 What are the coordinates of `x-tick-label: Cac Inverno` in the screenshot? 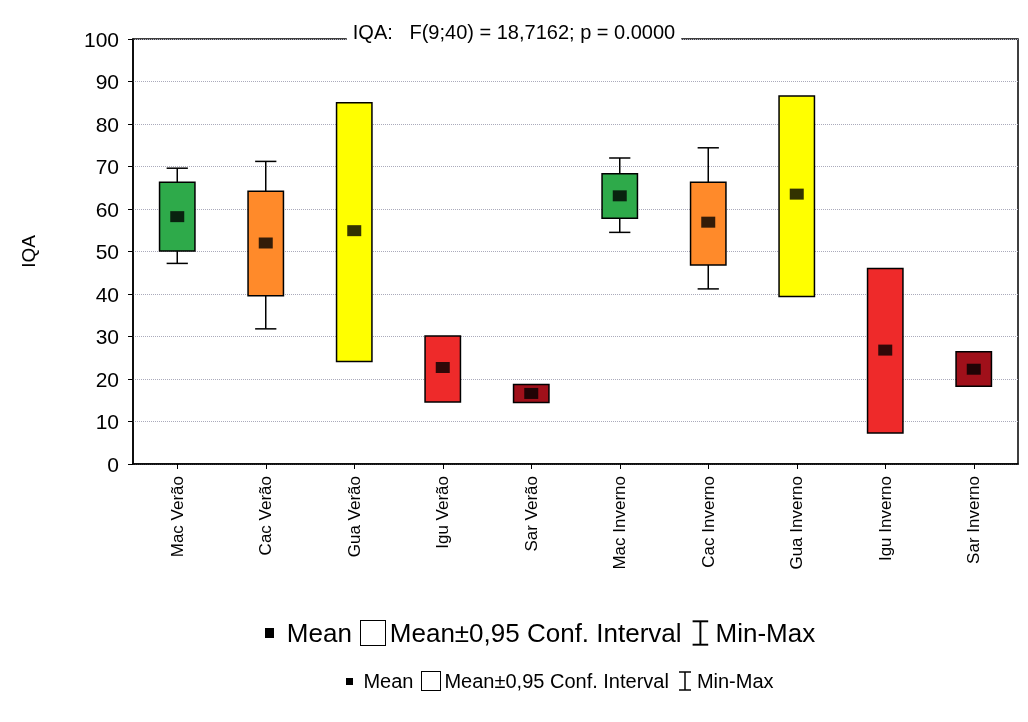 It's located at (708, 522).